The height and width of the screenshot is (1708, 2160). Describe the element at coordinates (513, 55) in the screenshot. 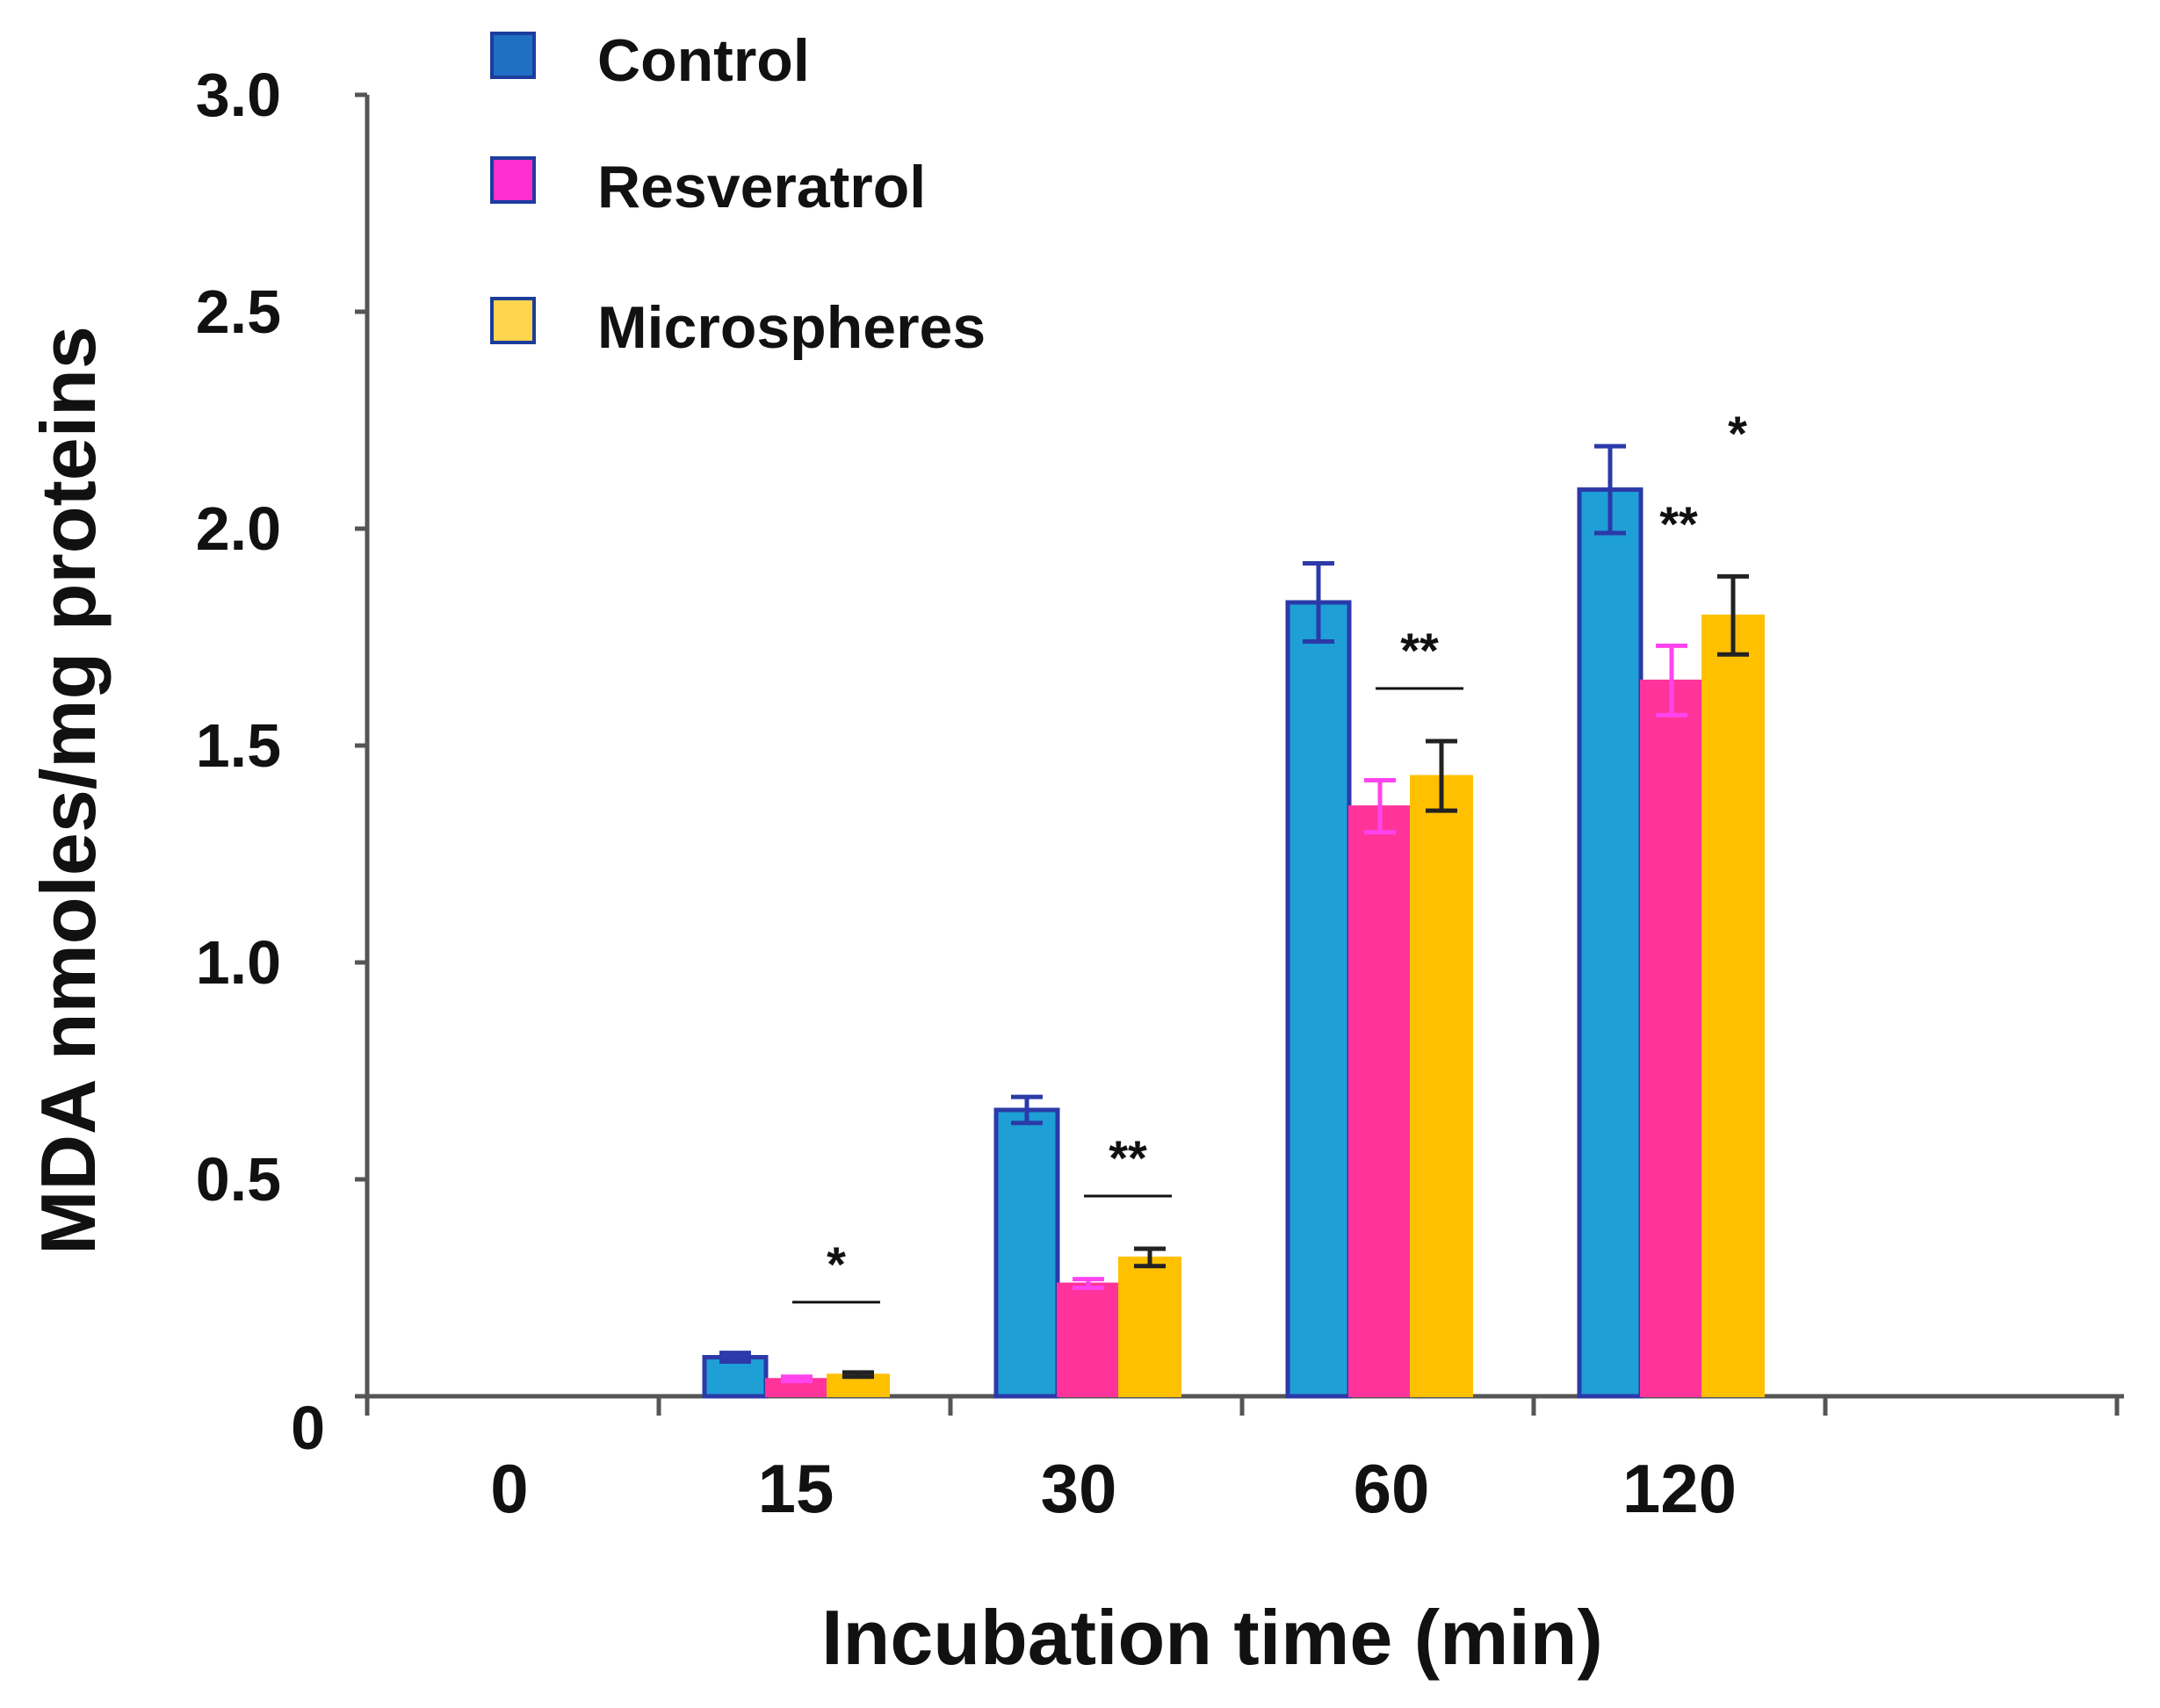

I see `legend-swatch-control` at that location.